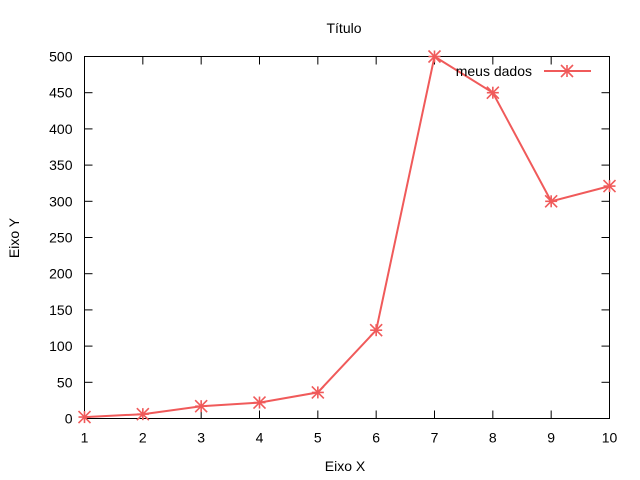 Image resolution: width=640 pixels, height=480 pixels. What do you see at coordinates (14, 237) in the screenshot?
I see `y-axis-label: Eixo Y` at bounding box center [14, 237].